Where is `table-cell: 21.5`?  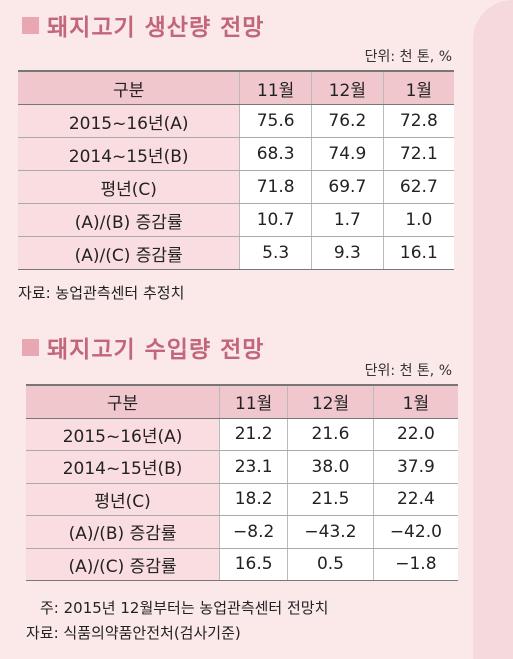
table-cell: 21.5 is located at coordinates (330, 499).